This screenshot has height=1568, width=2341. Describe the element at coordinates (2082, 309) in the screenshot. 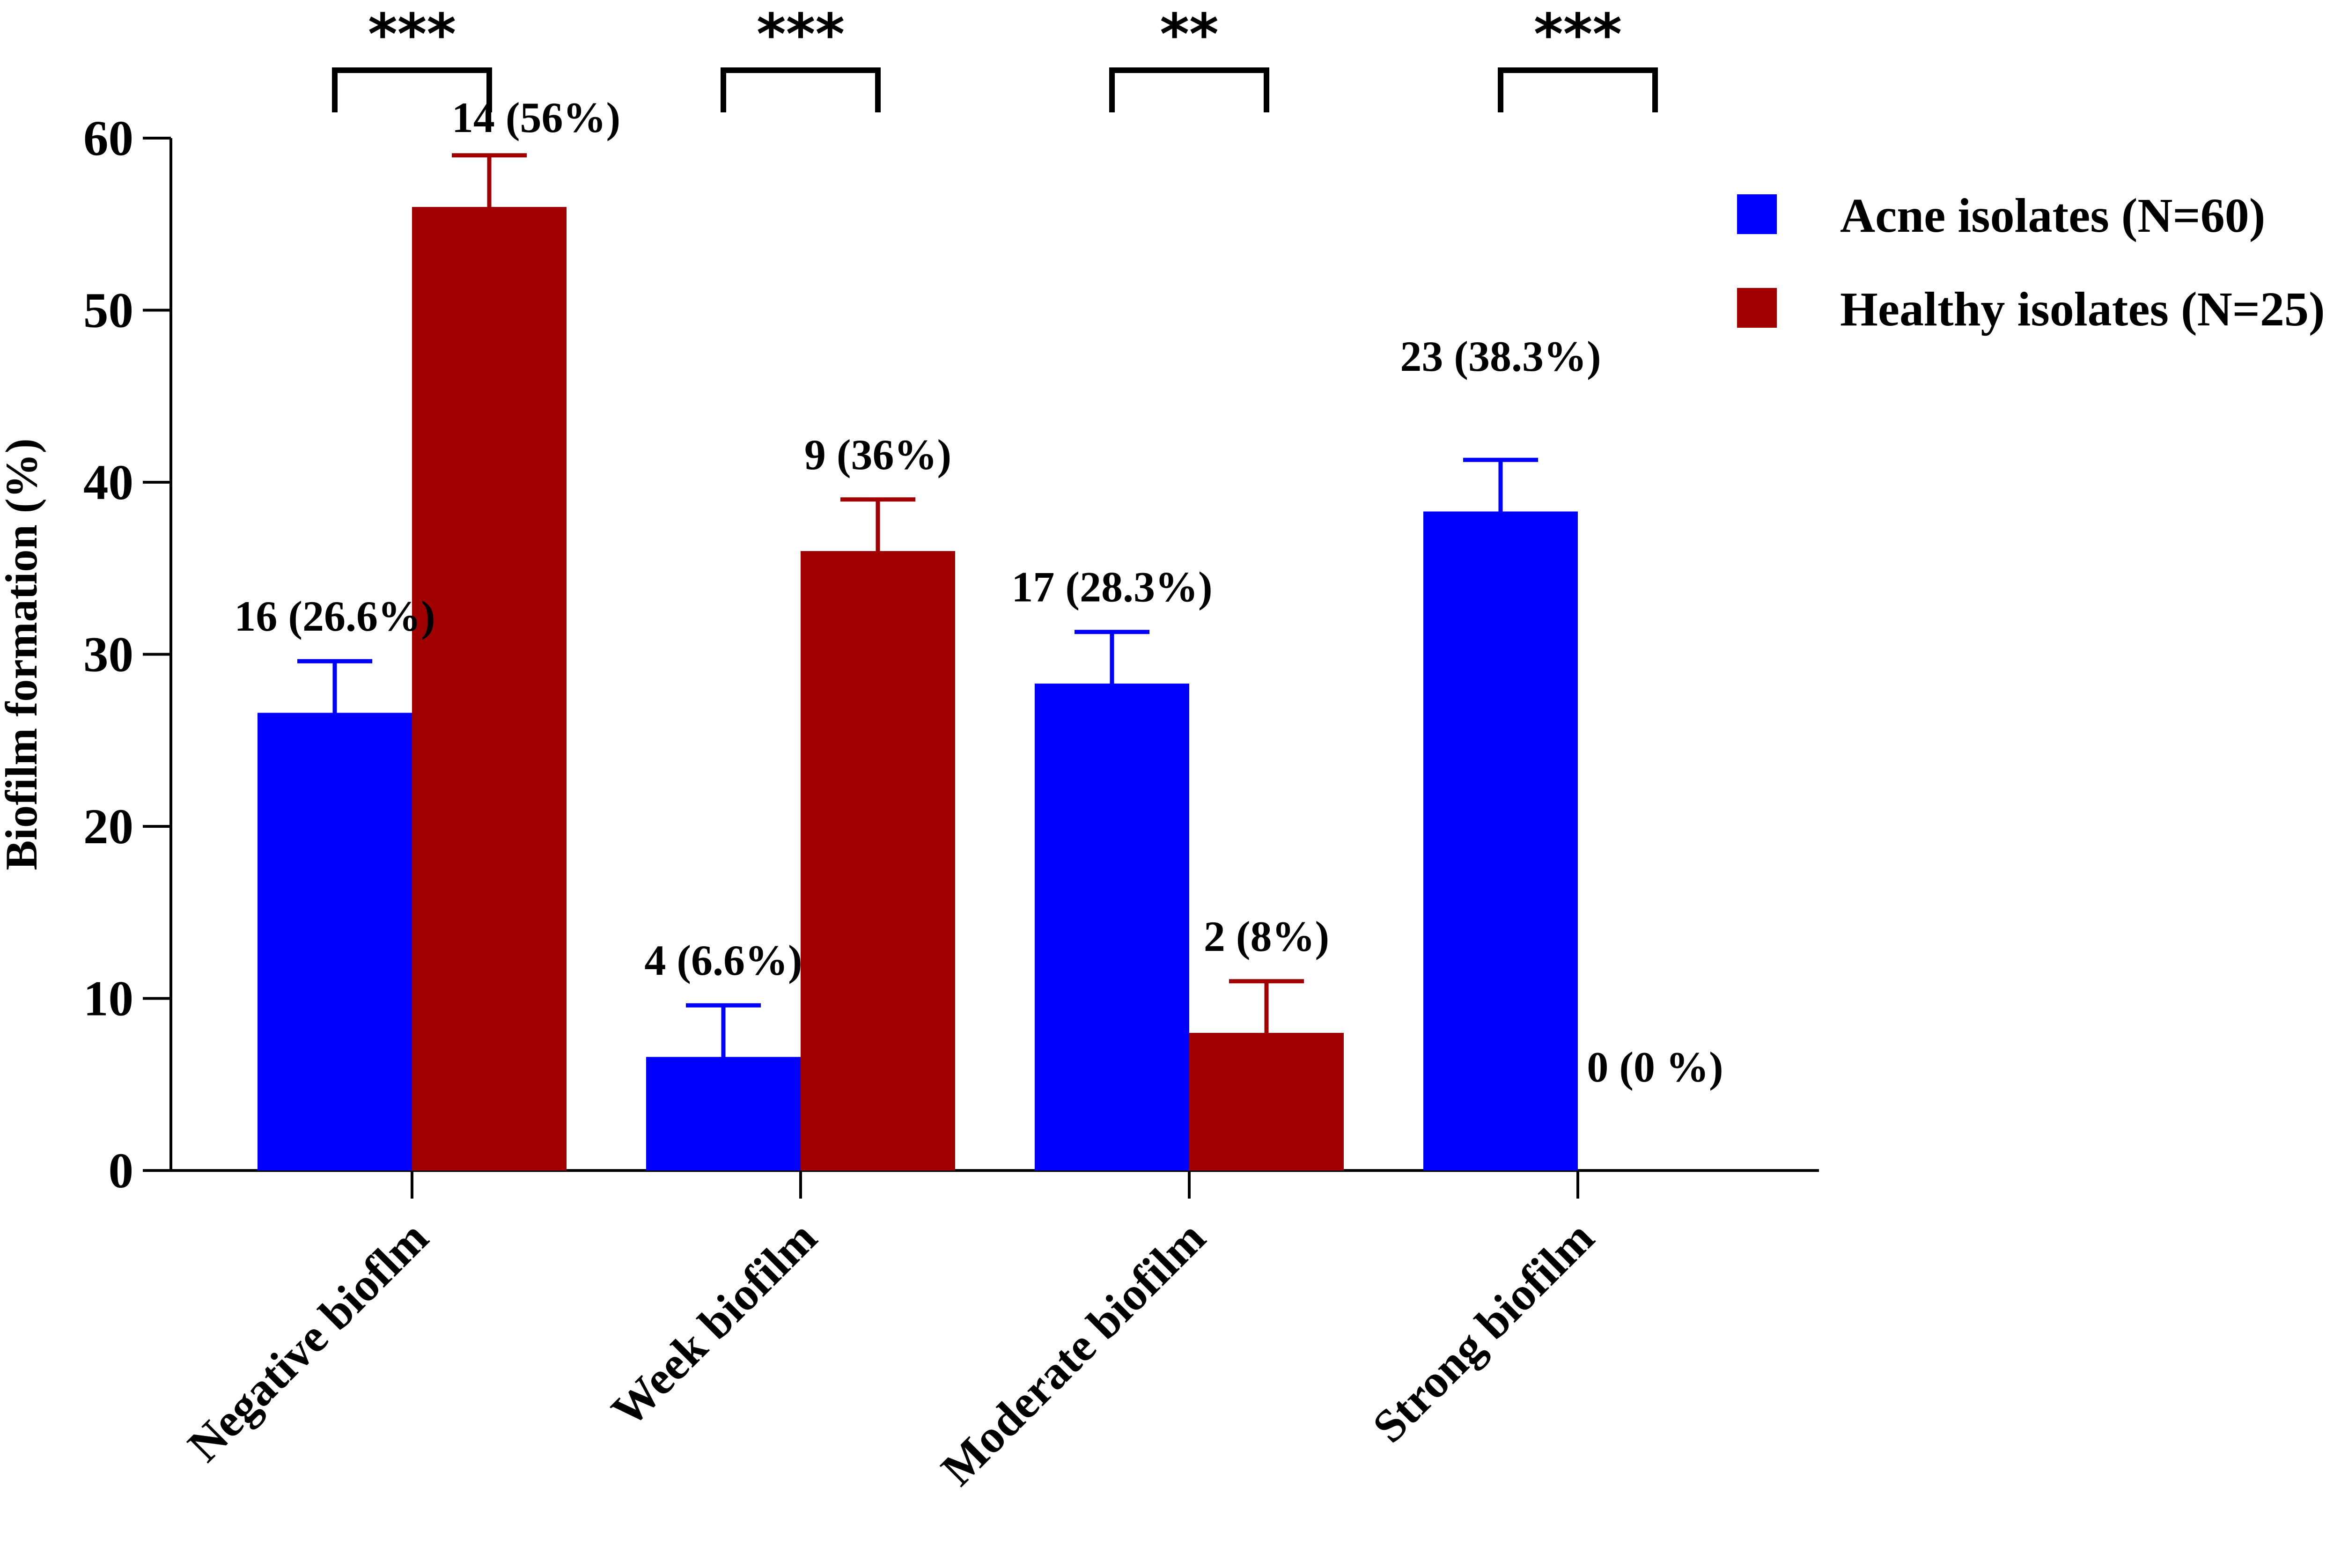

I see `legend-label: Healthy isolates (N=25)` at that location.